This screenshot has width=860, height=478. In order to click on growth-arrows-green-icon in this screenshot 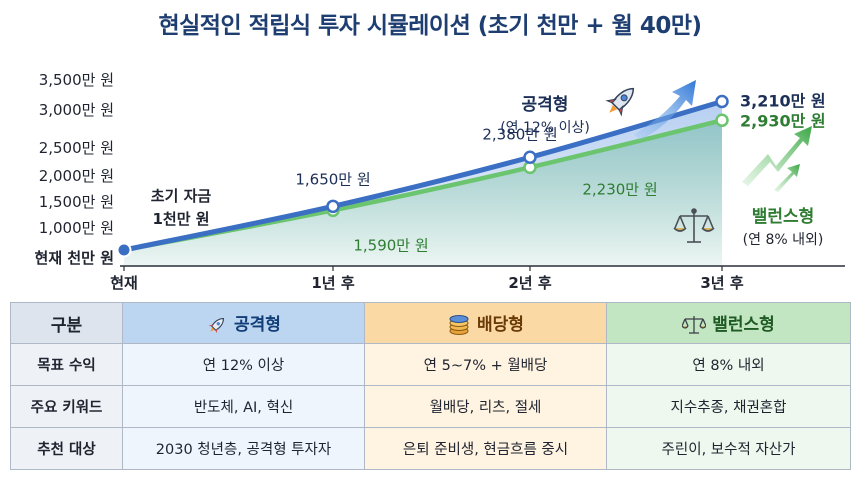, I will do `click(777, 159)`.